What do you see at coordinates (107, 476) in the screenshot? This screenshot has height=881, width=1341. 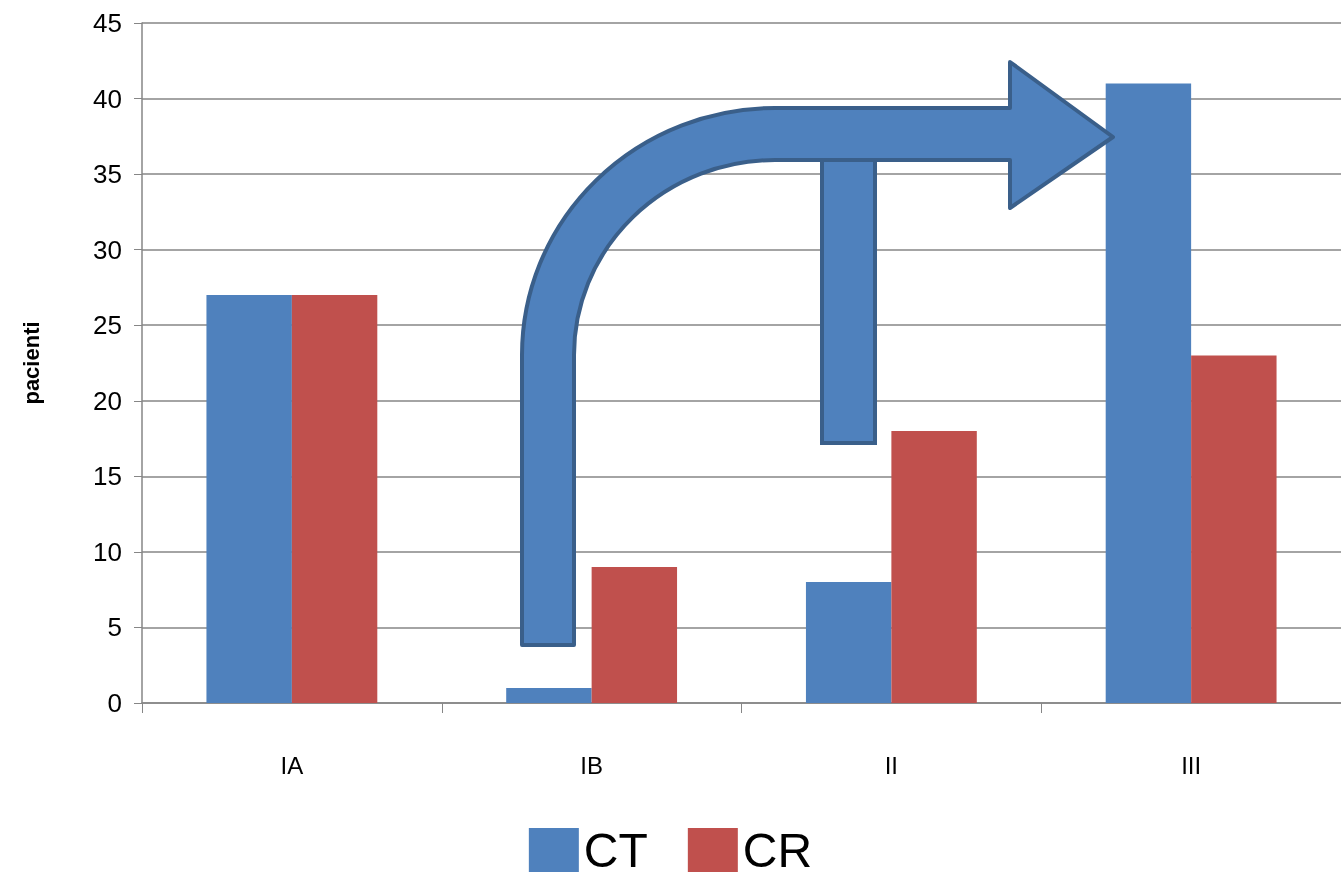 I see `y-tick-label: 15` at bounding box center [107, 476].